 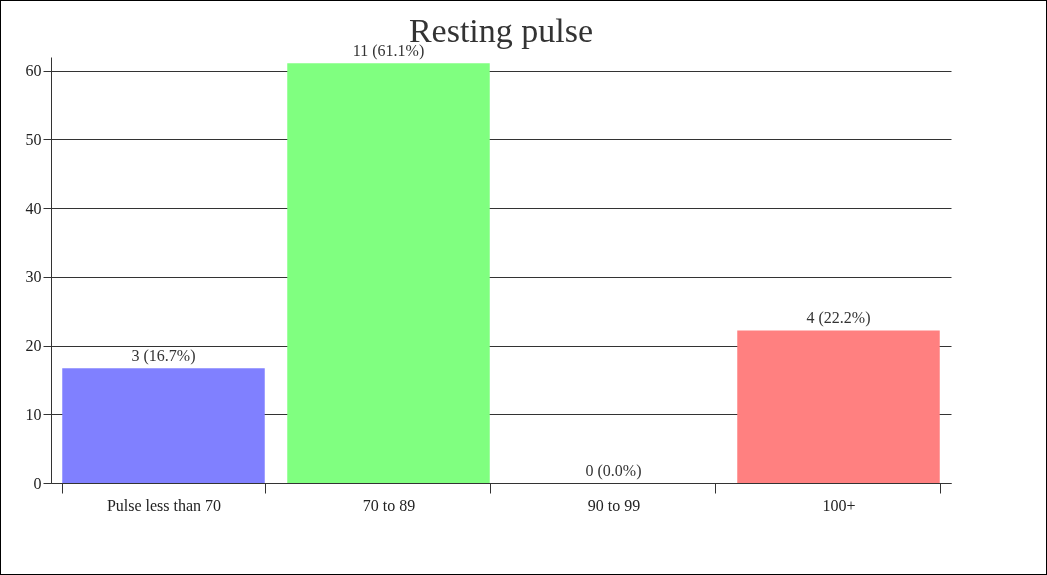 I want to click on data-label: 0 (0.0%), so click(x=613, y=471).